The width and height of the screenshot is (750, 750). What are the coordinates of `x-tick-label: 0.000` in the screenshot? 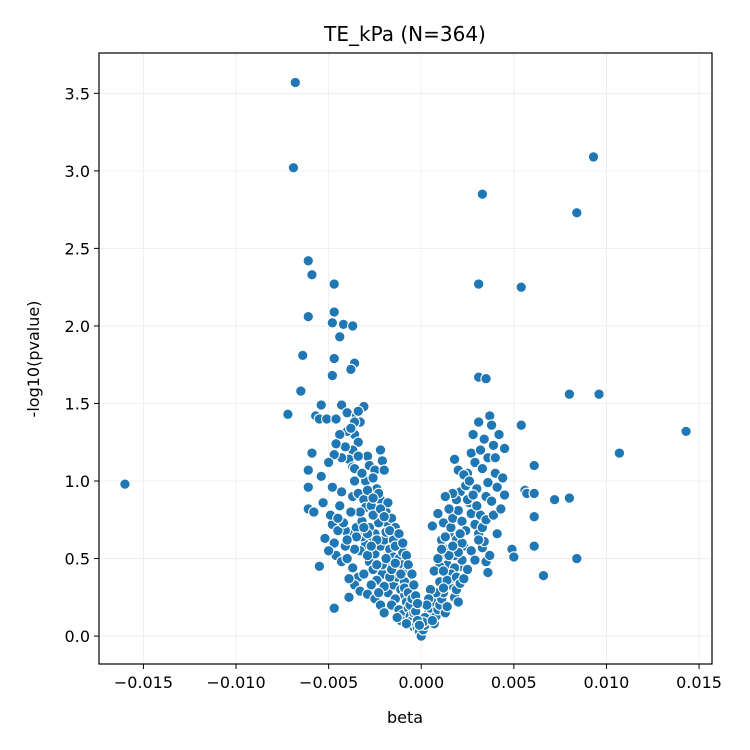 It's located at (421, 682).